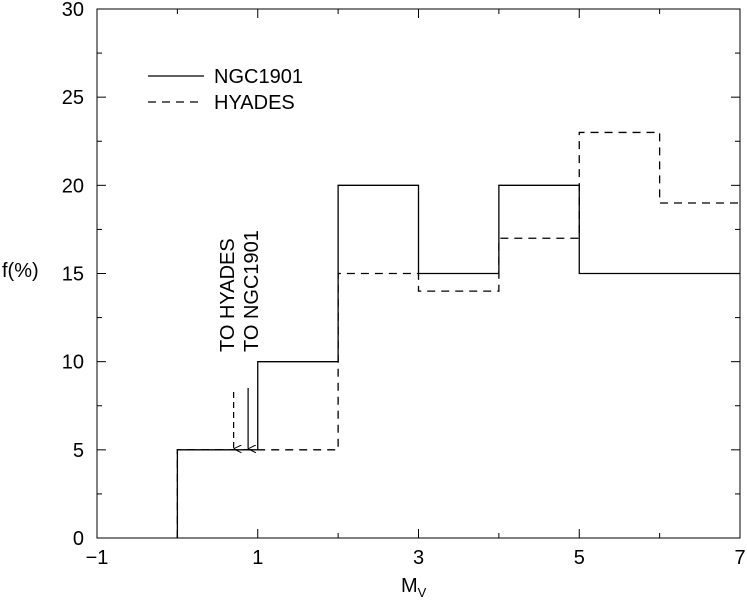 The image size is (747, 602). What do you see at coordinates (73, 10) in the screenshot?
I see `y-tick-label: 30` at bounding box center [73, 10].